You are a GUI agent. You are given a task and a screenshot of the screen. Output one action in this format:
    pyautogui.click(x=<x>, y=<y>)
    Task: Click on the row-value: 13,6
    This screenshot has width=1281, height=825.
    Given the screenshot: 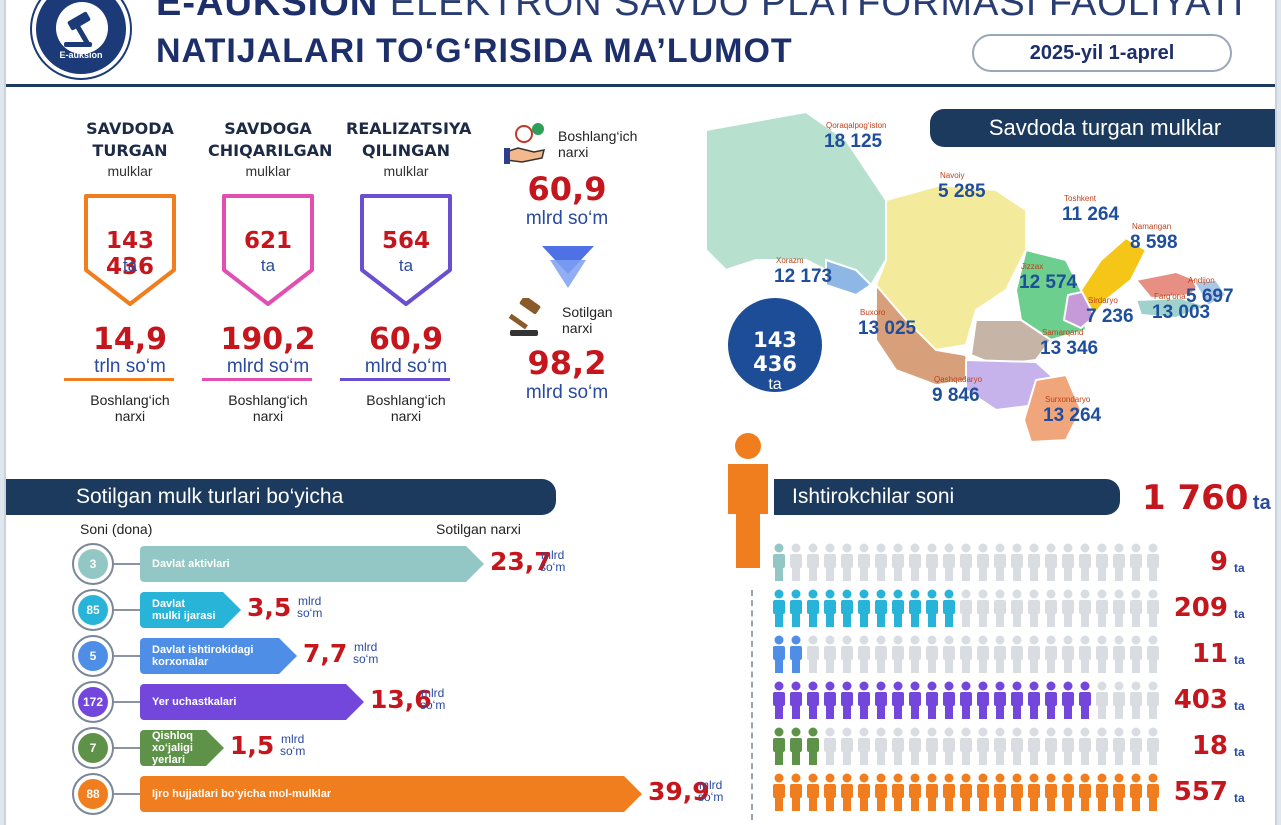 What is the action you would take?
    pyautogui.click(x=401, y=699)
    